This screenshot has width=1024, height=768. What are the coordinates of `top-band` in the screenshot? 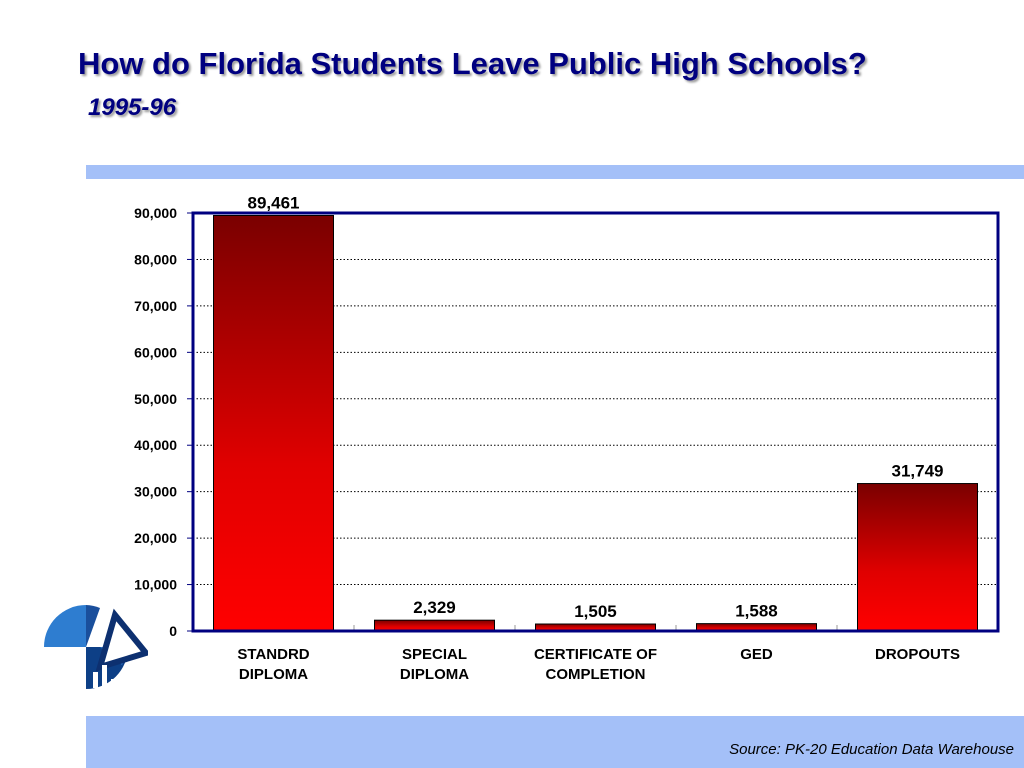 It's located at (555, 172).